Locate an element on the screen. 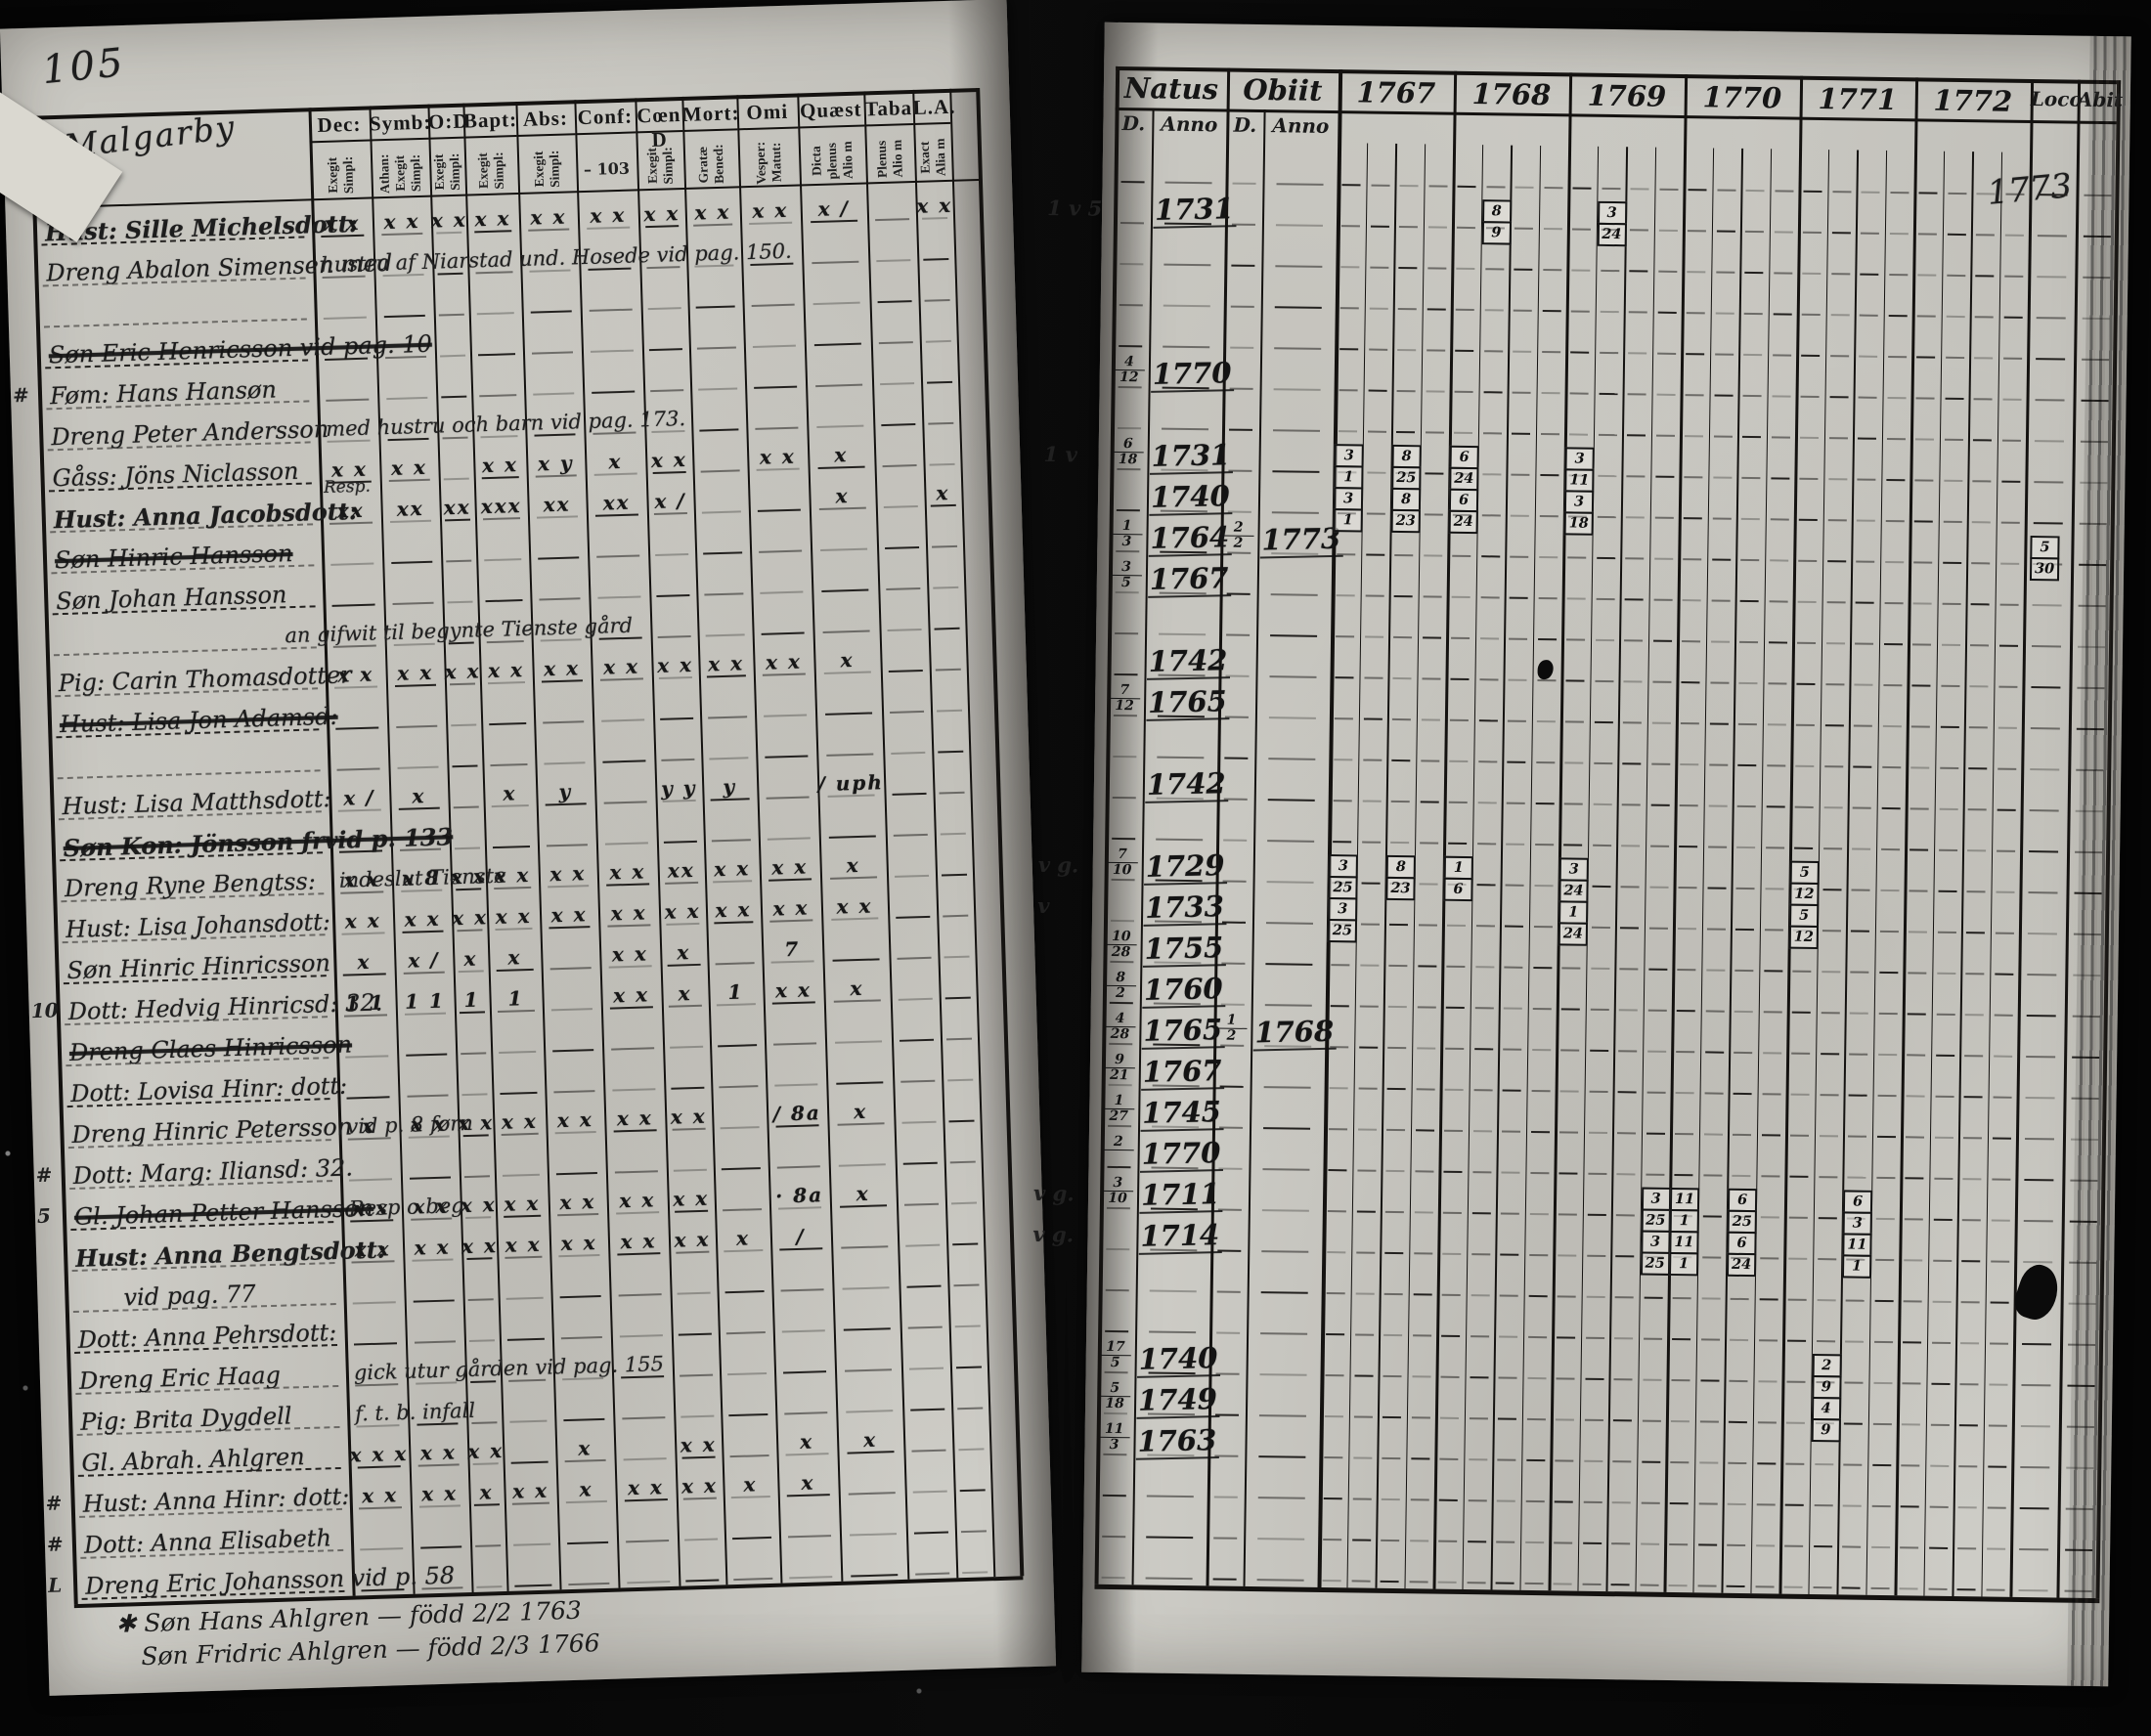 The image size is (2151, 1736). year-mark-value: 9 is located at coordinates (1827, 1387).